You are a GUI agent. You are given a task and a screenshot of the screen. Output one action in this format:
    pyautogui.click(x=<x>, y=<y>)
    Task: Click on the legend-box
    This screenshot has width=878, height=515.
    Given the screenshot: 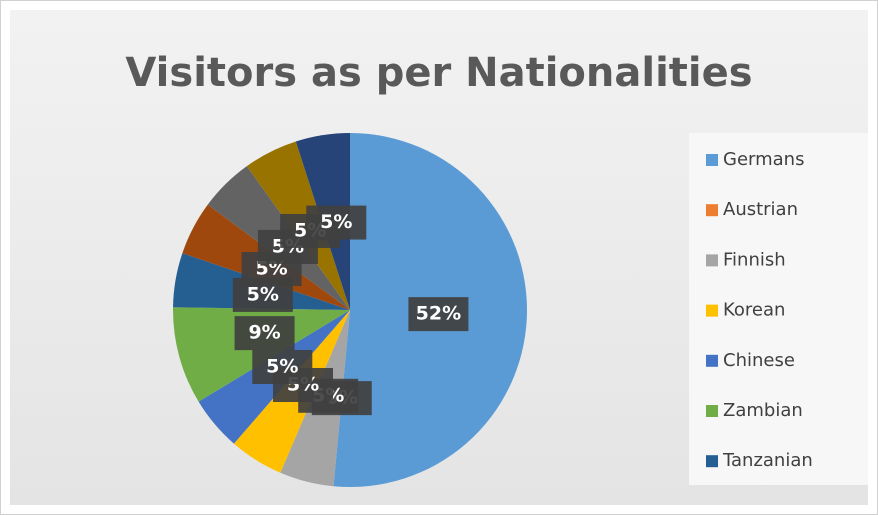 What is the action you would take?
    pyautogui.click(x=778, y=309)
    